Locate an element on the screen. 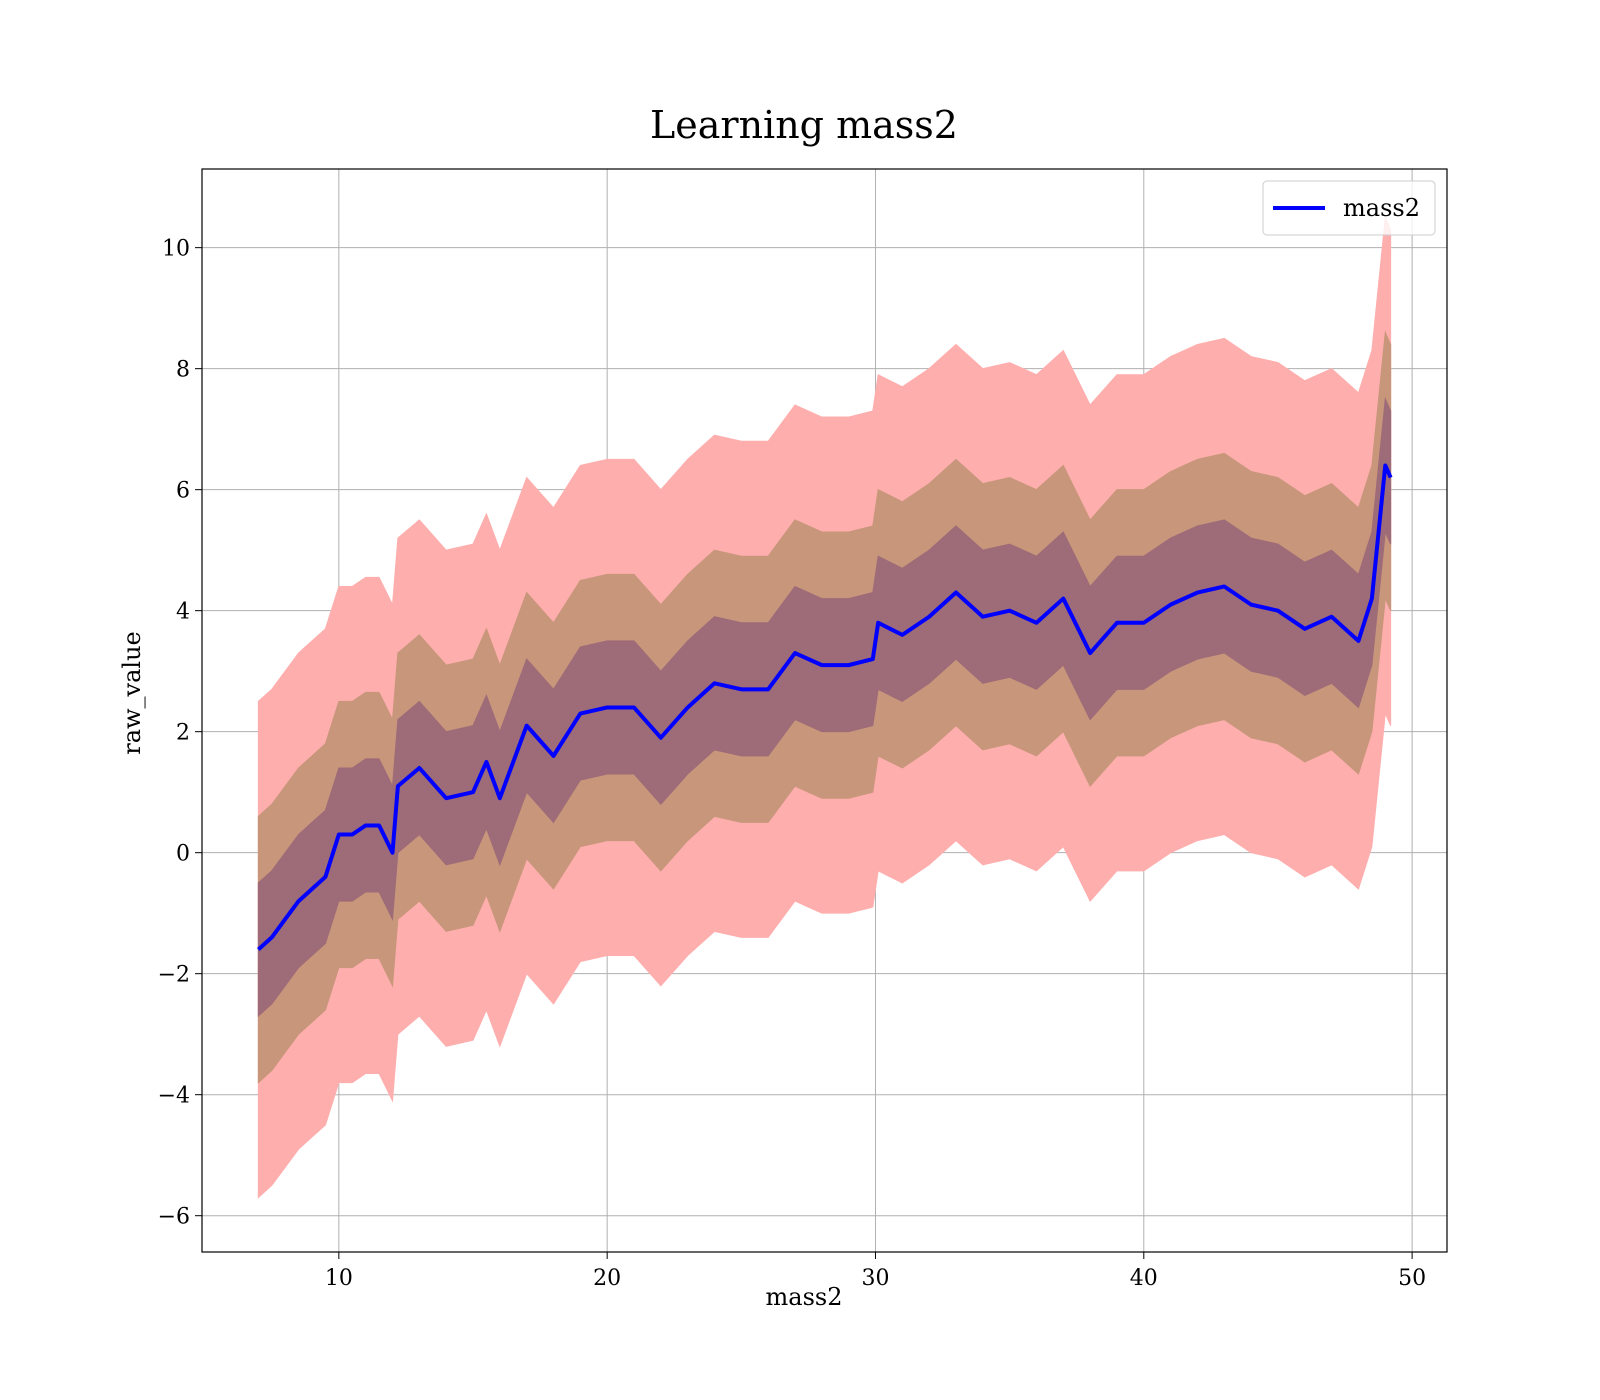 Image resolution: width=1600 pixels, height=1400 pixels. y-tick-label: 10 is located at coordinates (176, 249).